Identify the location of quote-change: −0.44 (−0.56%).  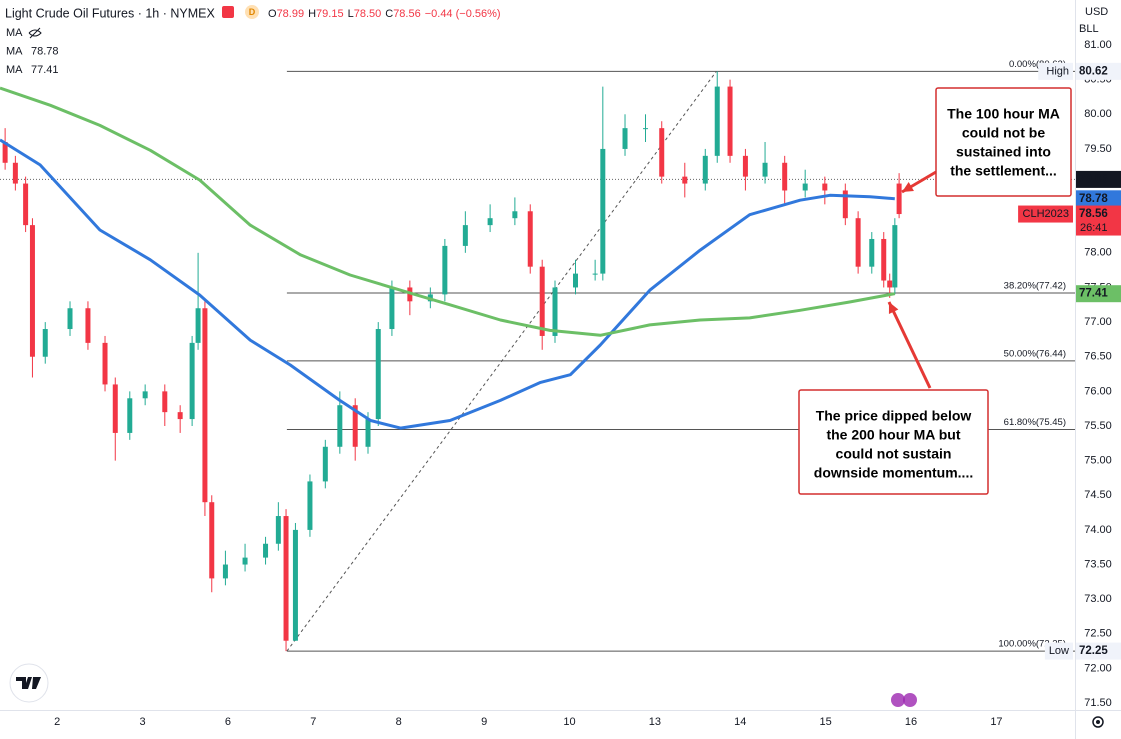
(463, 14).